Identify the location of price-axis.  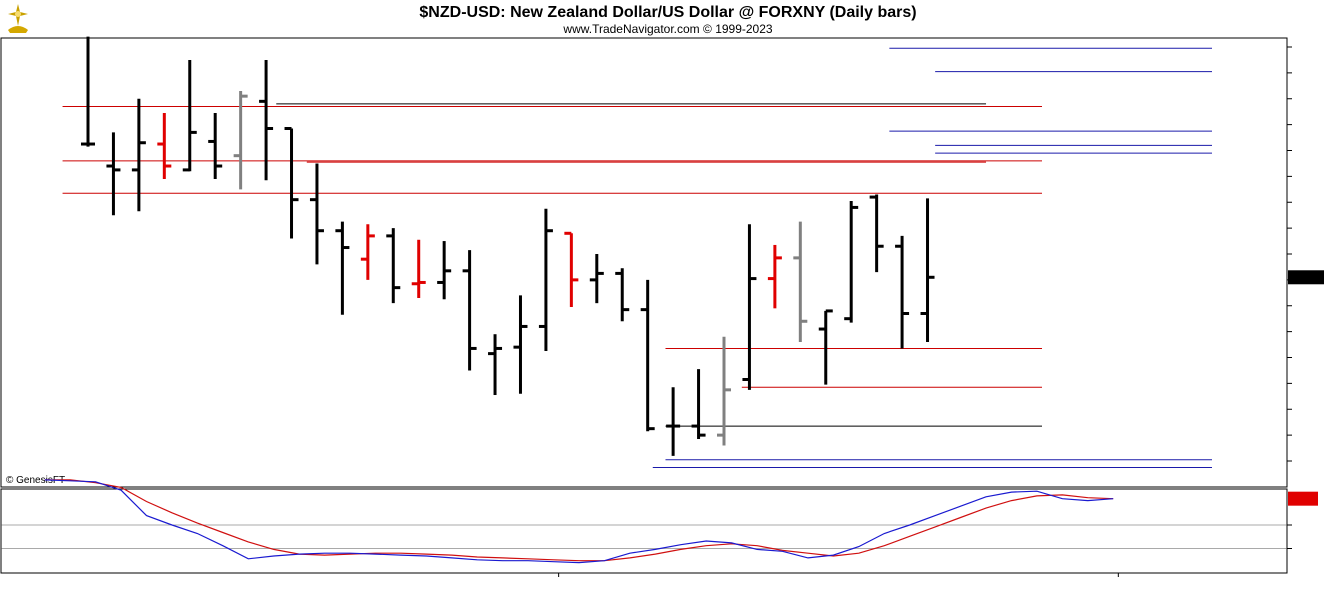
(1305, 254).